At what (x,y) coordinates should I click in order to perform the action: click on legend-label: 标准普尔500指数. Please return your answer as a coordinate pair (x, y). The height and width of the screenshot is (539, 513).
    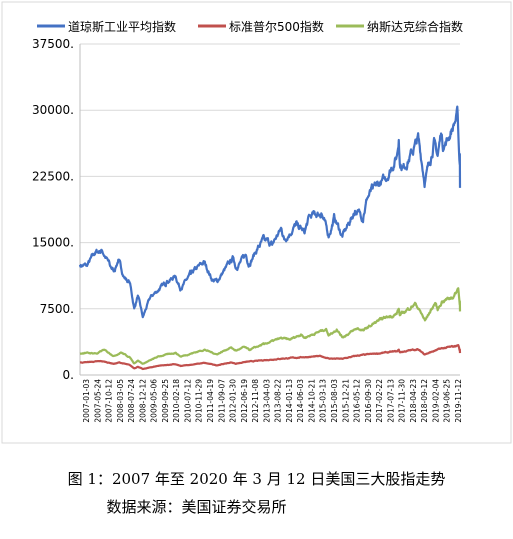
    Looking at the image, I should click on (276, 26).